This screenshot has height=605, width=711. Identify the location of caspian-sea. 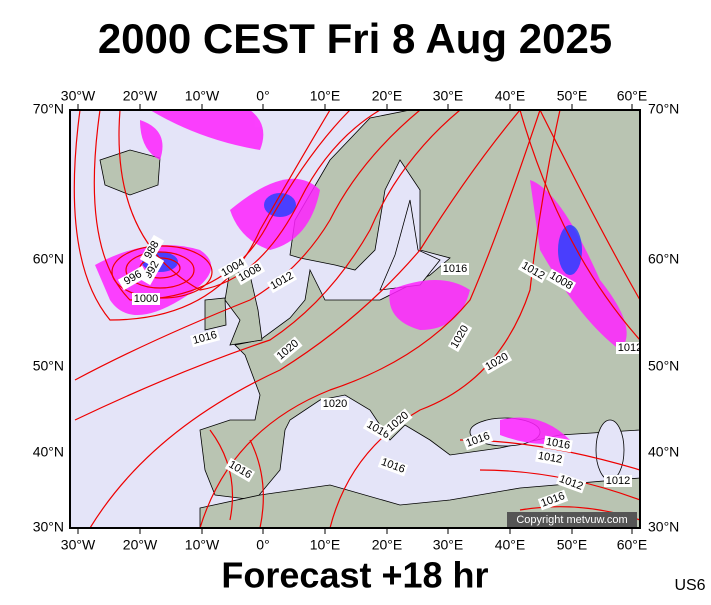
(610, 450).